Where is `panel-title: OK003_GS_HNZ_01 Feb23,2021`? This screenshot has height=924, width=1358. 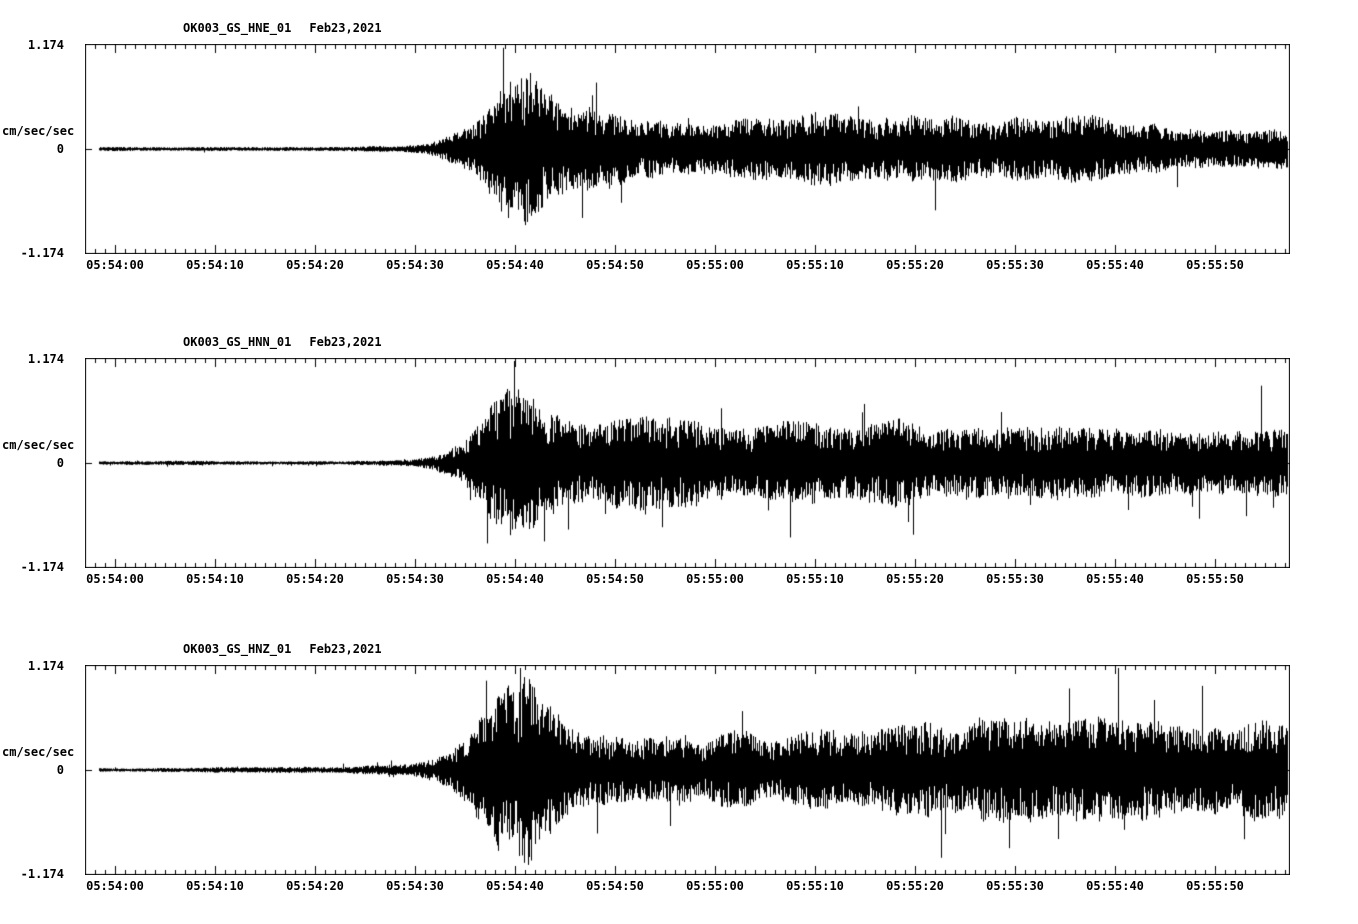 panel-title: OK003_GS_HNZ_01 Feb23,2021 is located at coordinates (282, 649).